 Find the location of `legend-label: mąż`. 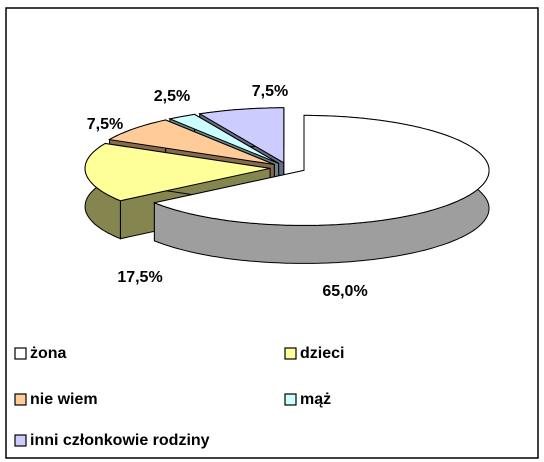

legend-label: mąż is located at coordinates (315, 399).